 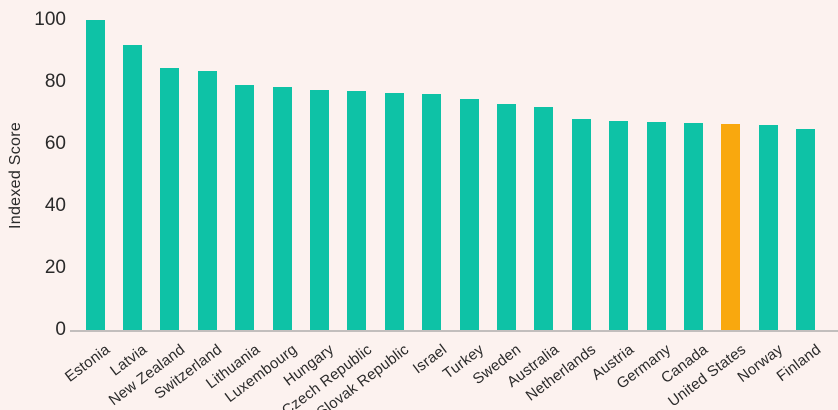 What do you see at coordinates (87, 363) in the screenshot?
I see `x-label-estonia: Estonia` at bounding box center [87, 363].